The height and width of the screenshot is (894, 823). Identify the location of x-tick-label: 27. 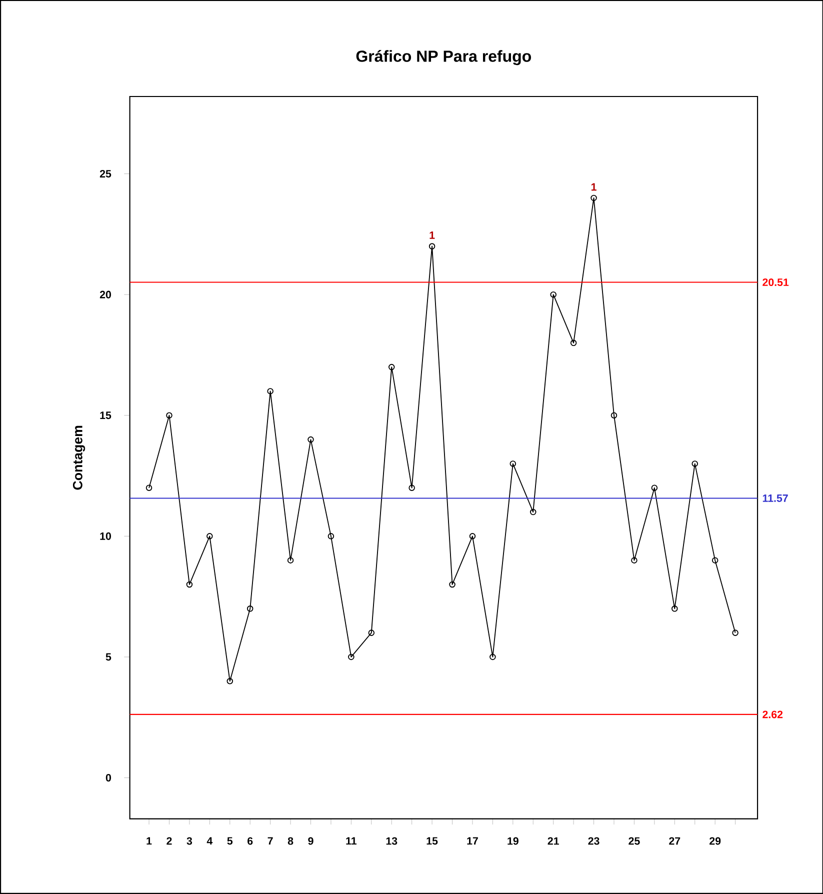
(674, 841).